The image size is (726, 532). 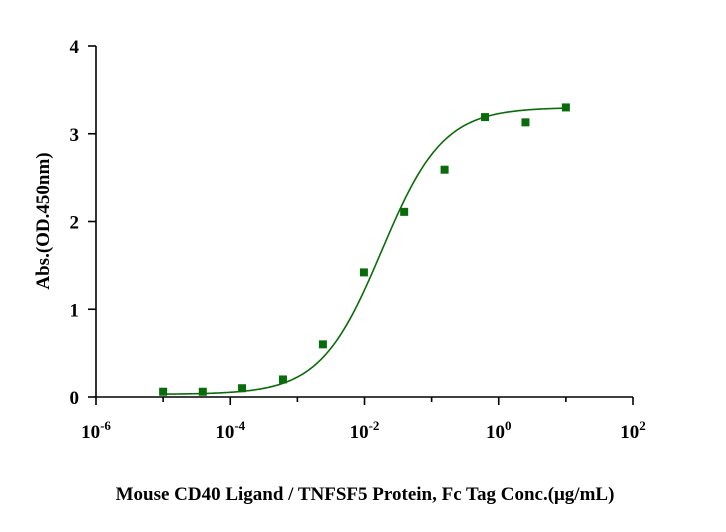 I want to click on x-tick-label: 10⁰, so click(x=499, y=430).